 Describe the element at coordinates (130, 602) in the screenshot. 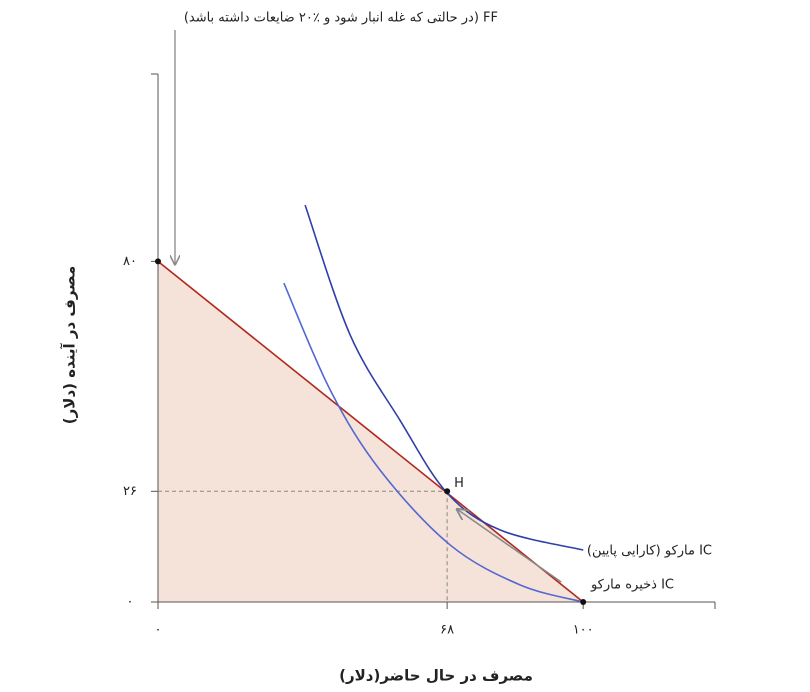

I see `y-tick-label: ۰` at that location.